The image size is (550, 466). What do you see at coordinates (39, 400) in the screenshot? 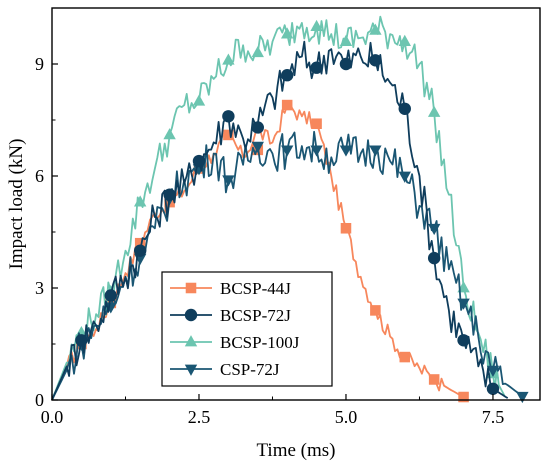
I see `y-tick-label: 0` at bounding box center [39, 400].